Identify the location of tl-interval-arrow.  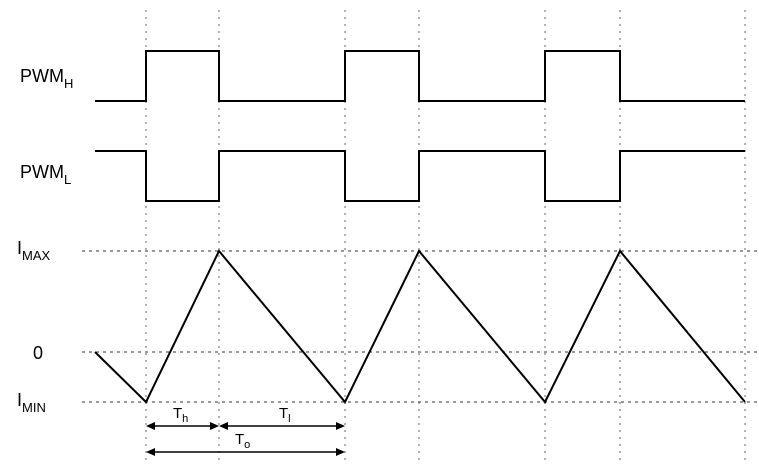
(282, 426).